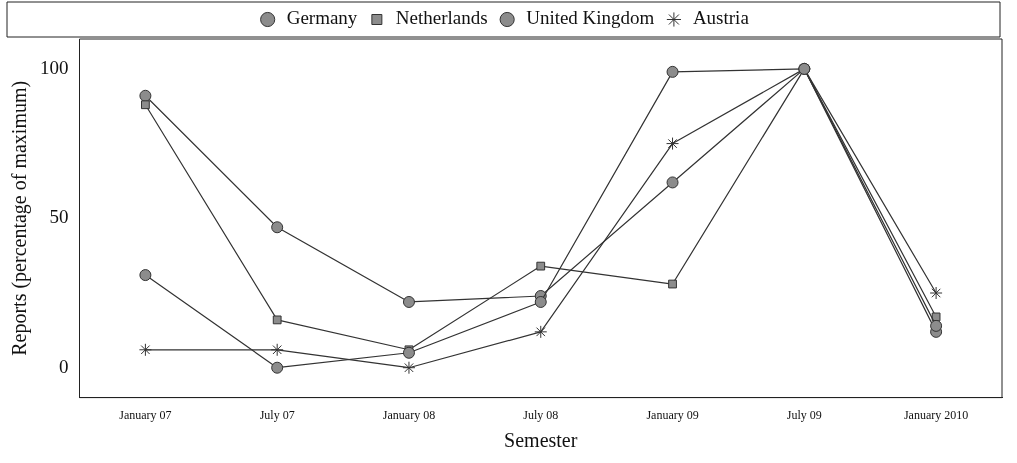 Image resolution: width=1017 pixels, height=463 pixels. Describe the element at coordinates (20, 218) in the screenshot. I see `y-axis-title: Reports (percentage of maximum)` at that location.